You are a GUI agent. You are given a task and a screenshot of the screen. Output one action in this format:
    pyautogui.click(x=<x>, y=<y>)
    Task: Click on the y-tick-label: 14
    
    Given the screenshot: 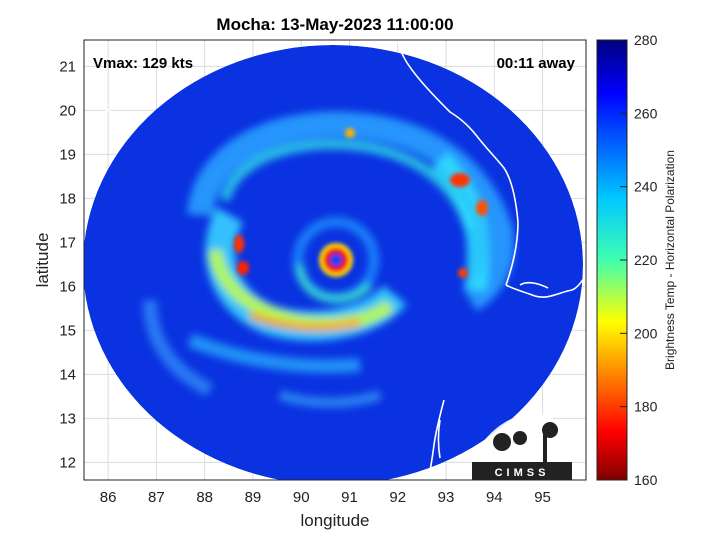 What is the action you would take?
    pyautogui.click(x=67, y=374)
    